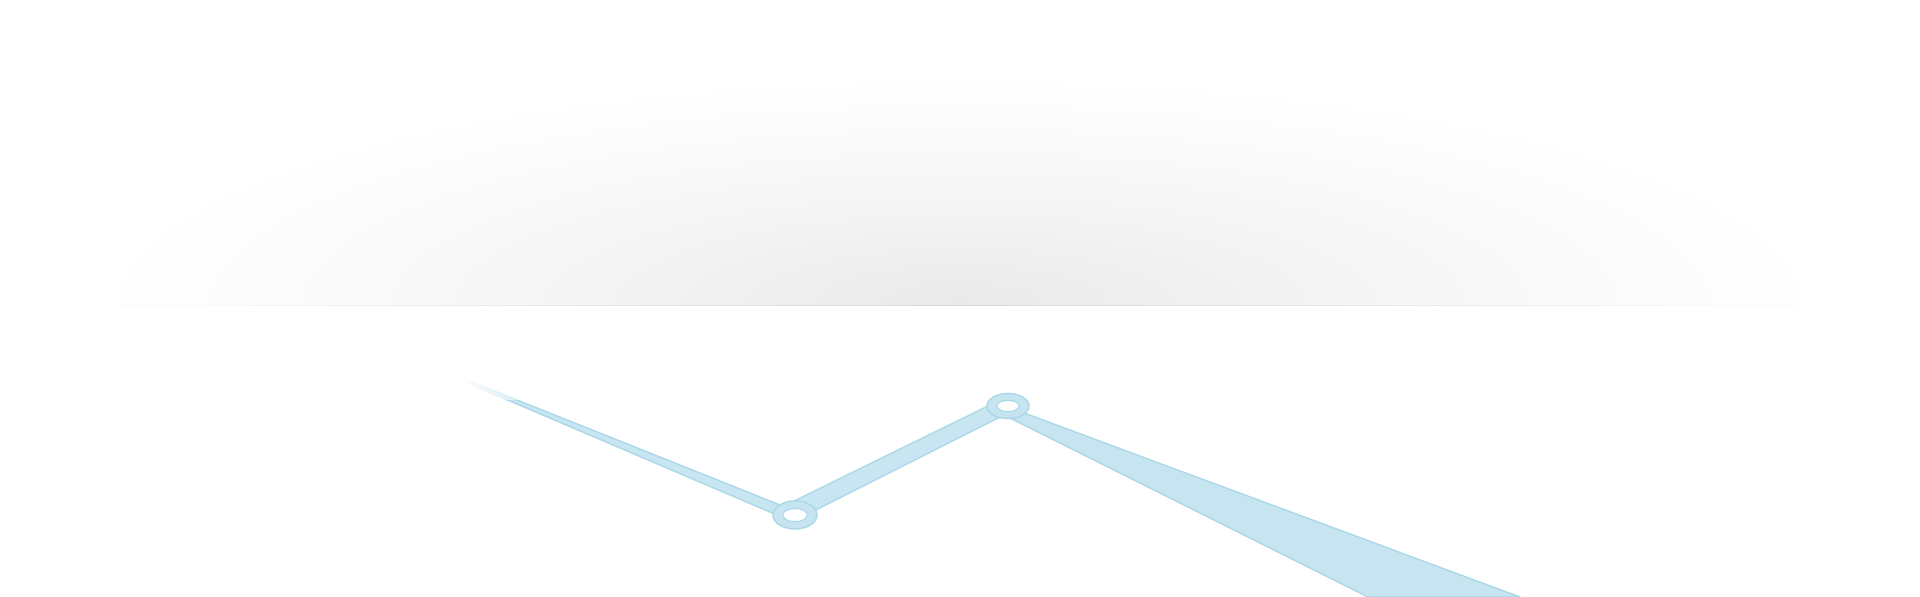 Image resolution: width=1920 pixels, height=597 pixels. I want to click on decorative-line-segment, so click(899, 460).